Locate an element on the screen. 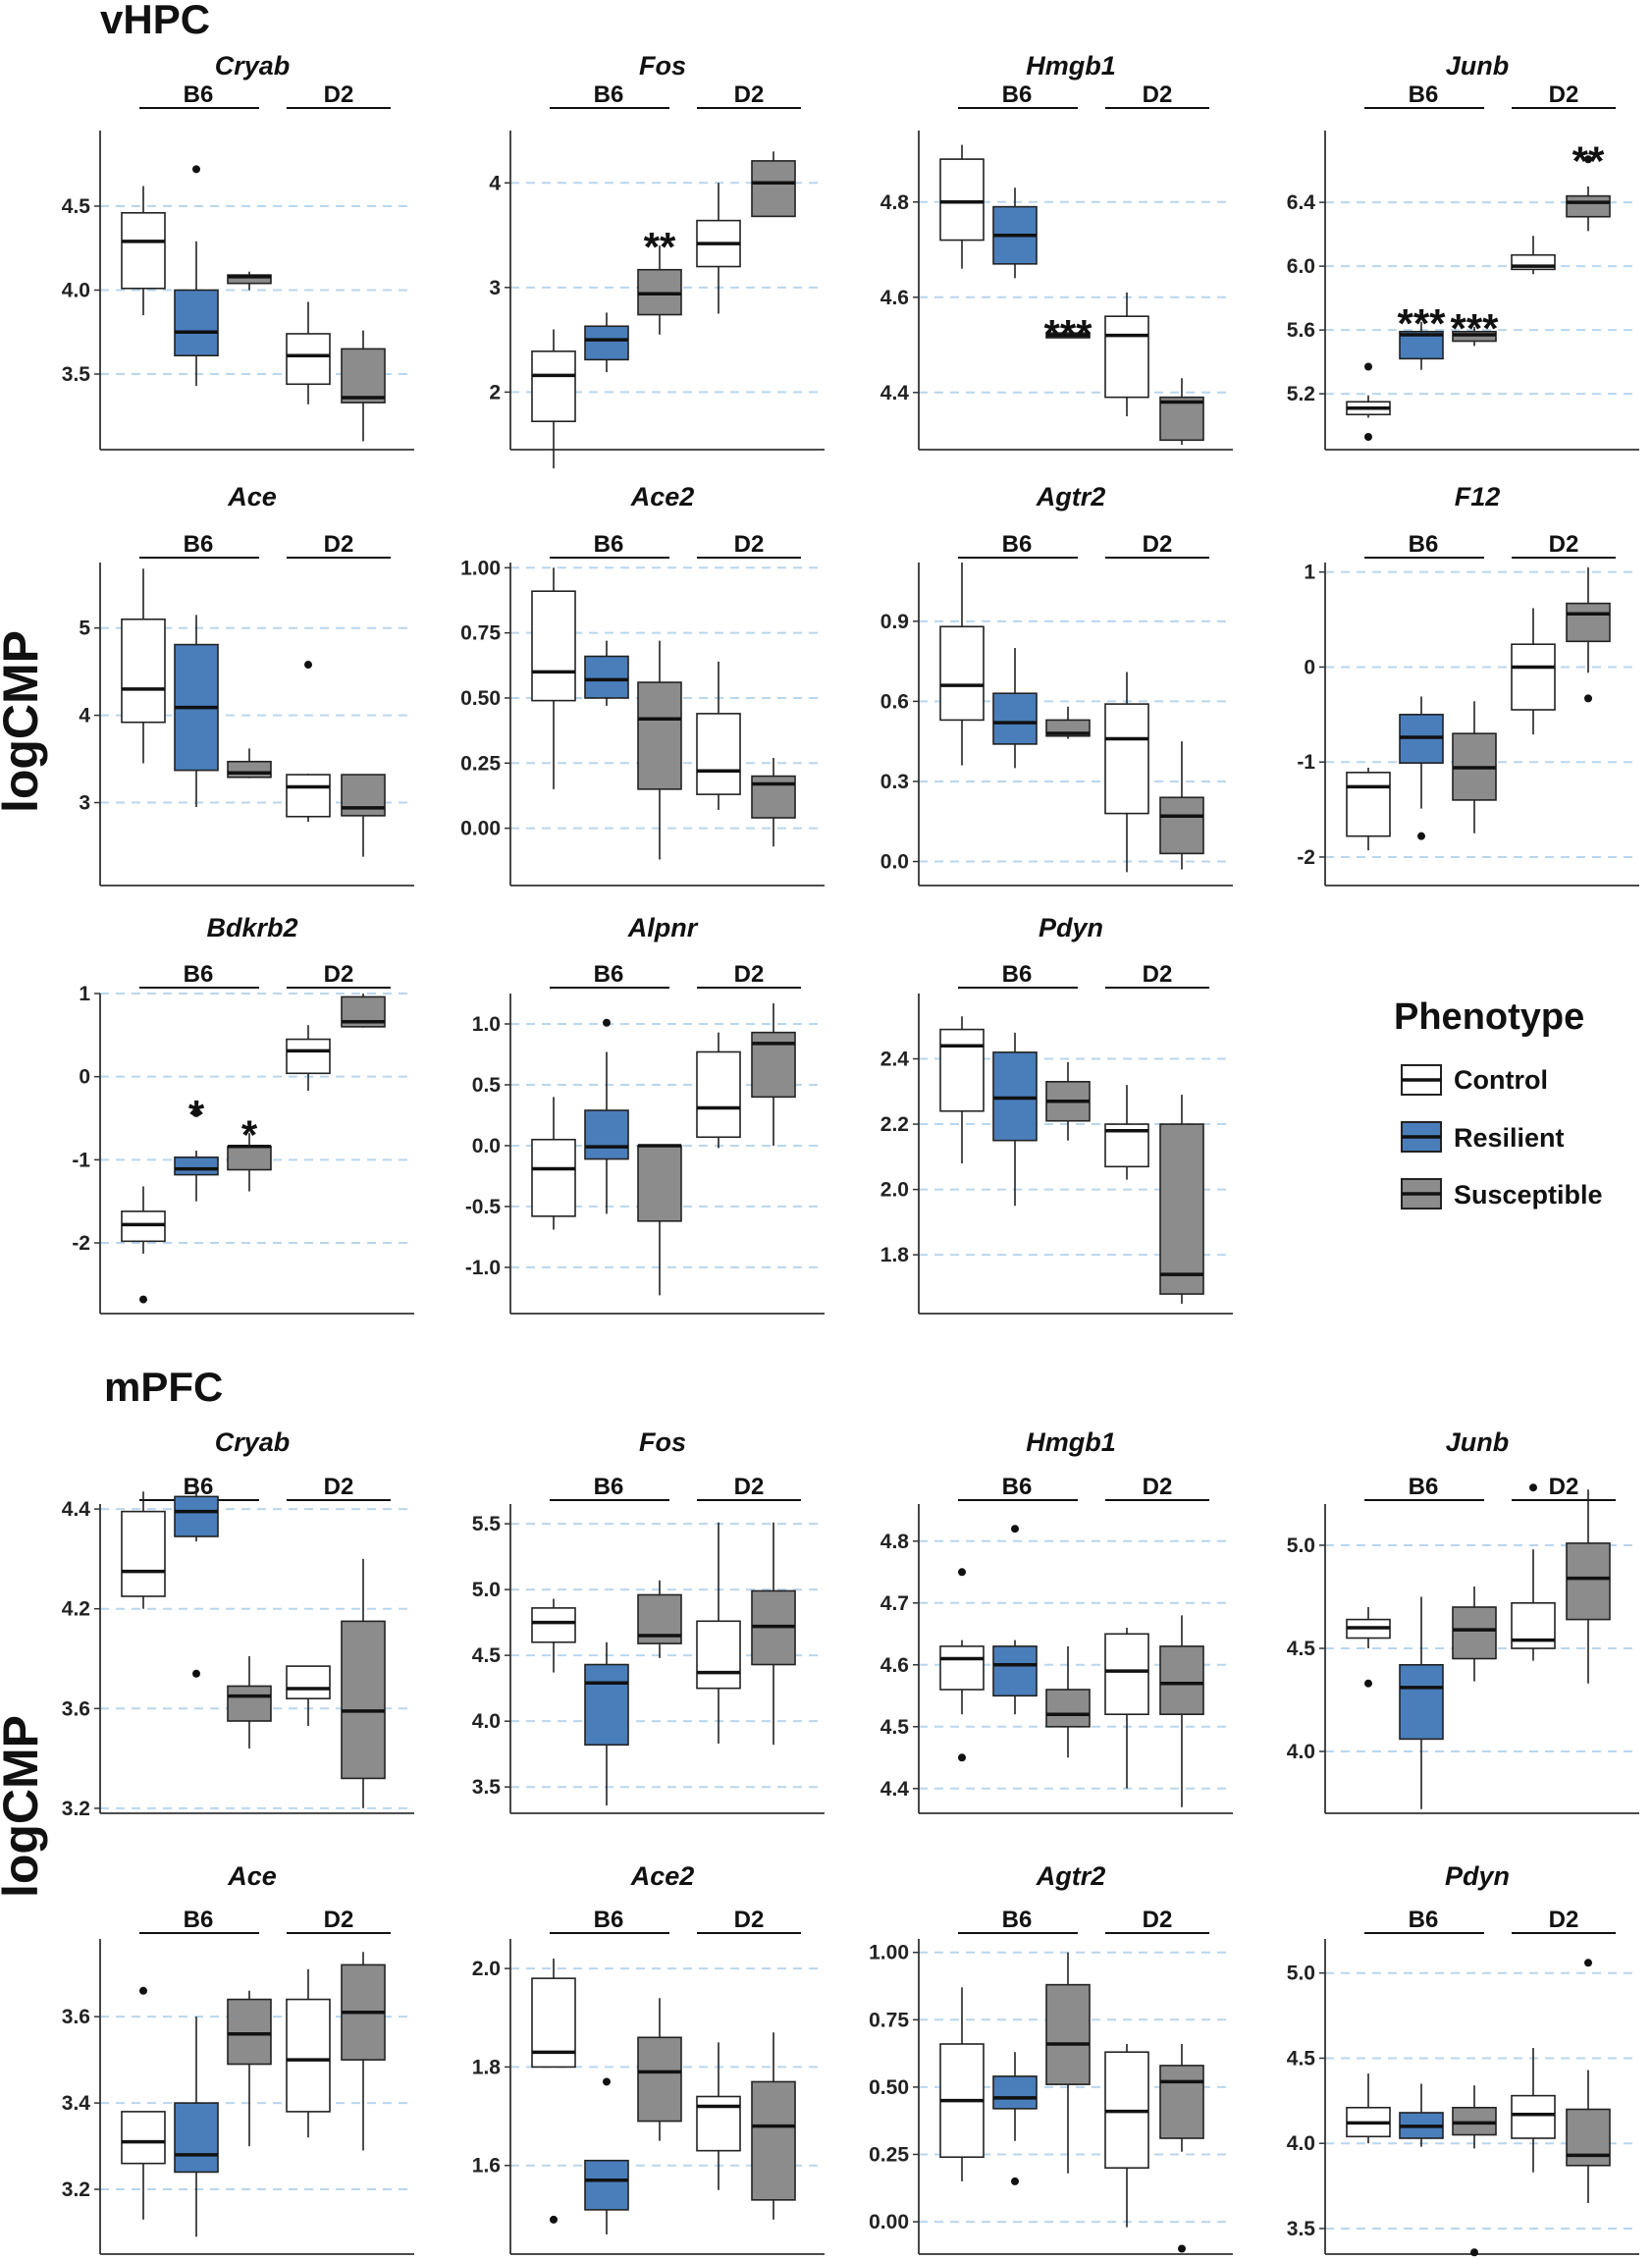  iqr-box-vhpc-cryab-d2-susceptible is located at coordinates (363, 375).